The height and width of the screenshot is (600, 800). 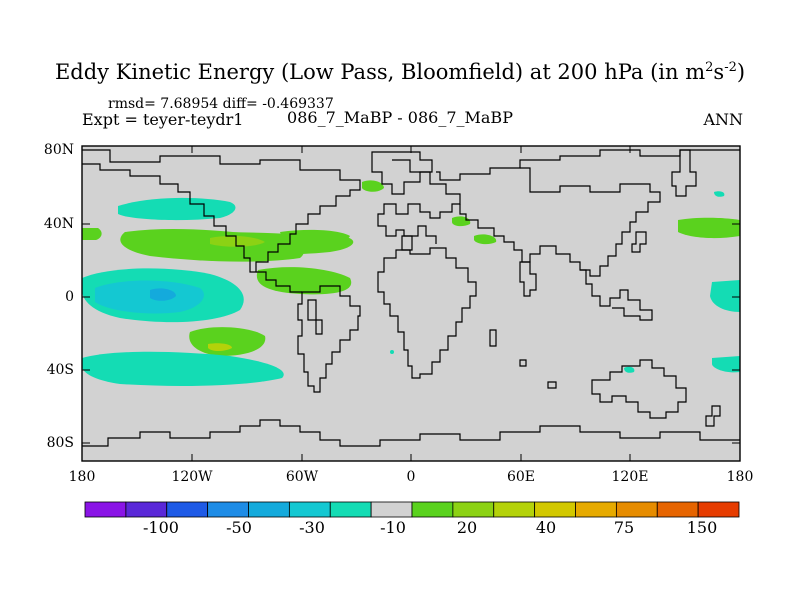 What do you see at coordinates (69, 297) in the screenshot?
I see `lat-label-eq: 0` at bounding box center [69, 297].